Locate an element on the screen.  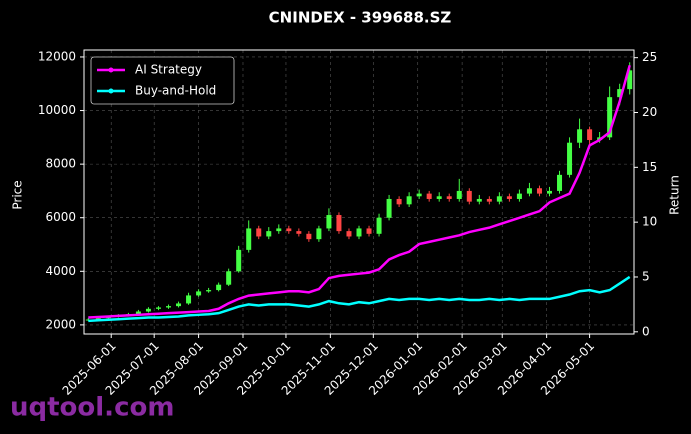
chart-title: CNINDEX - 399688.SZ is located at coordinates (360, 18).